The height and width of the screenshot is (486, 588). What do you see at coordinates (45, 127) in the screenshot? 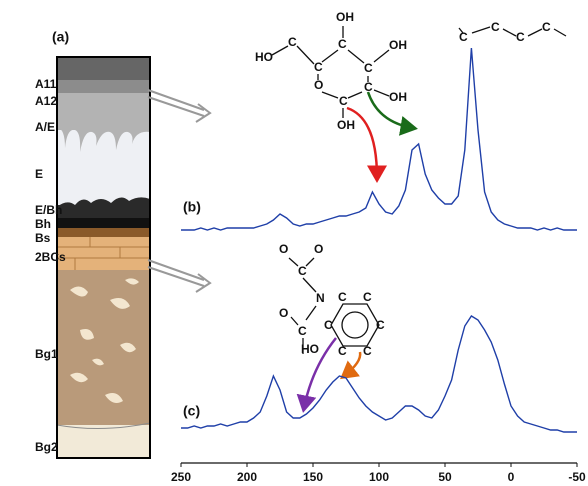
I see `horizon-label: A/E` at bounding box center [45, 127].